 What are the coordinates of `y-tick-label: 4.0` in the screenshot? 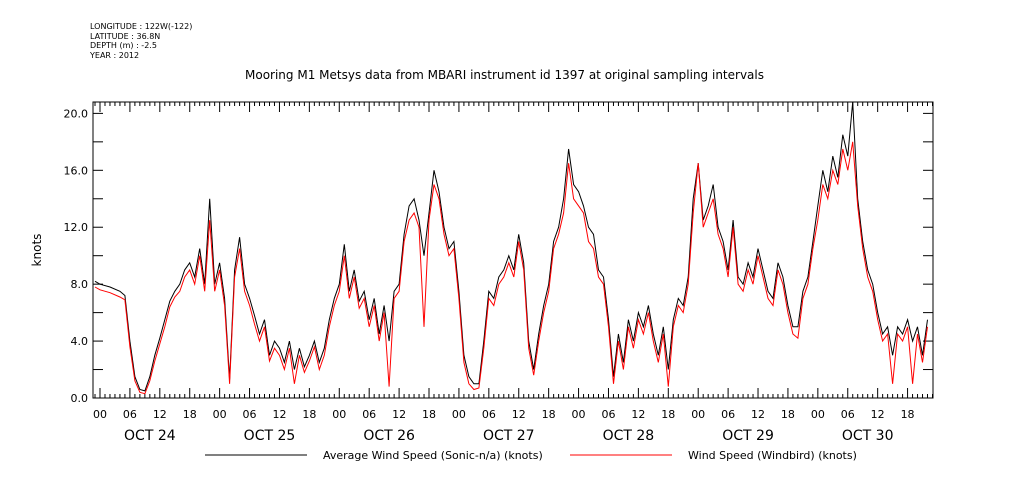 It's located at (80, 341).